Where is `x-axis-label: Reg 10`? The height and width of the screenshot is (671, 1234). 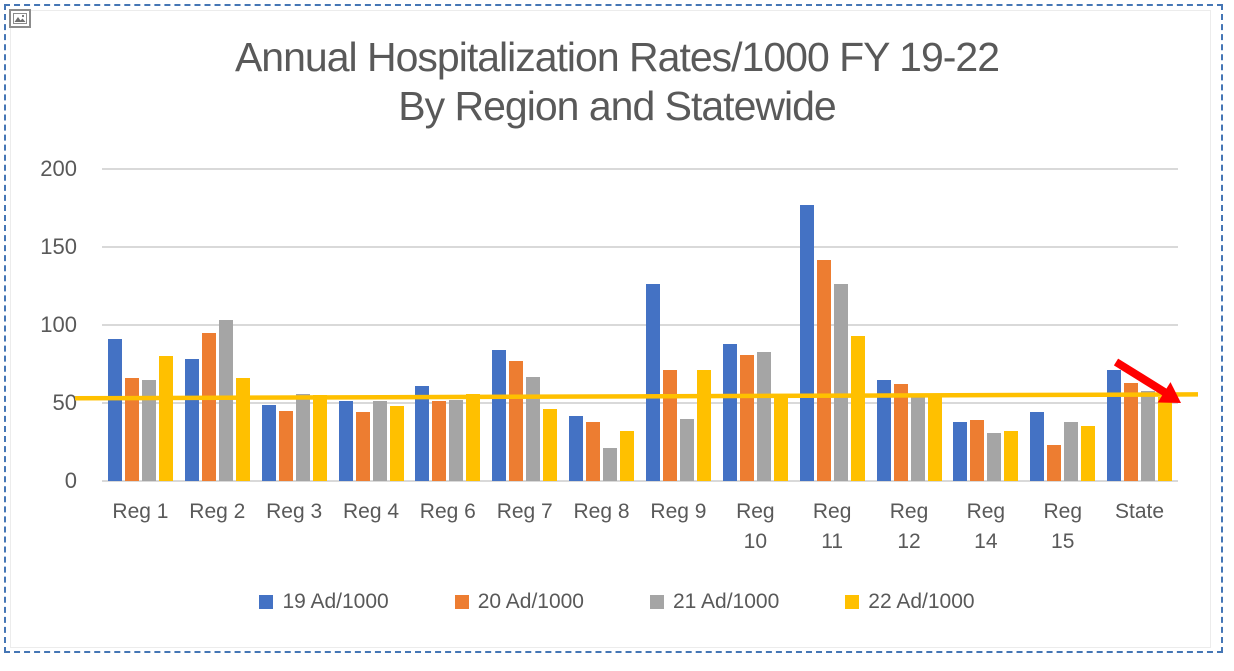 x-axis-label: Reg 10 is located at coordinates (755, 527).